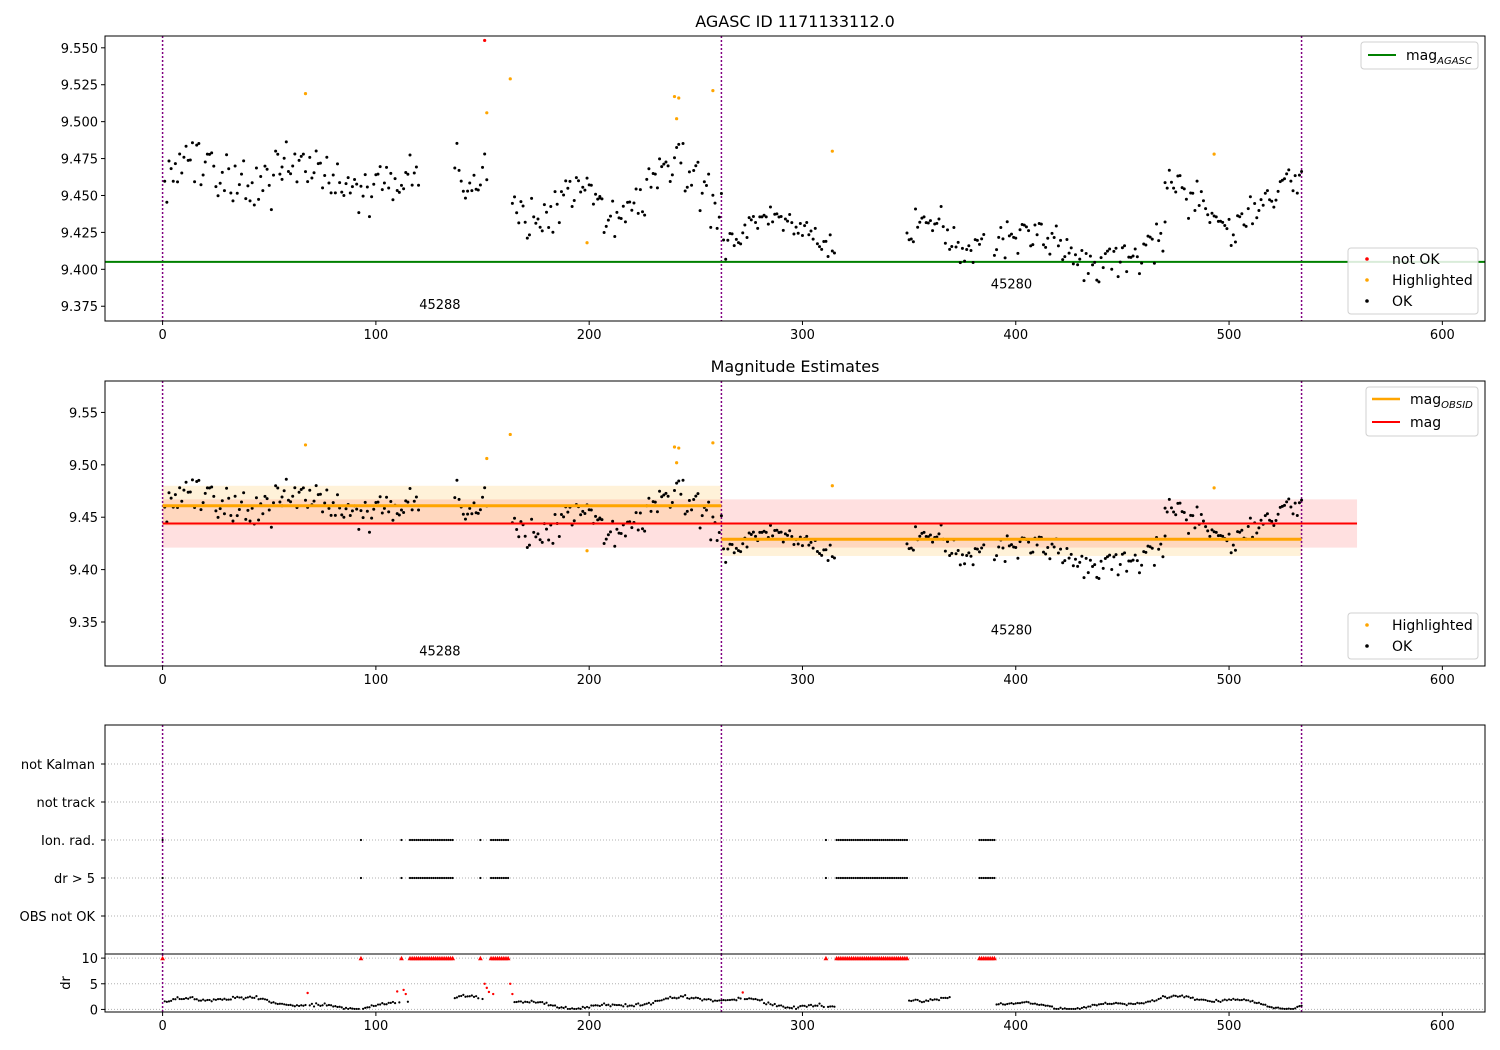 This screenshot has height=1050, width=1500. I want to click on legend-label-ok-mid: OK, so click(1402, 647).